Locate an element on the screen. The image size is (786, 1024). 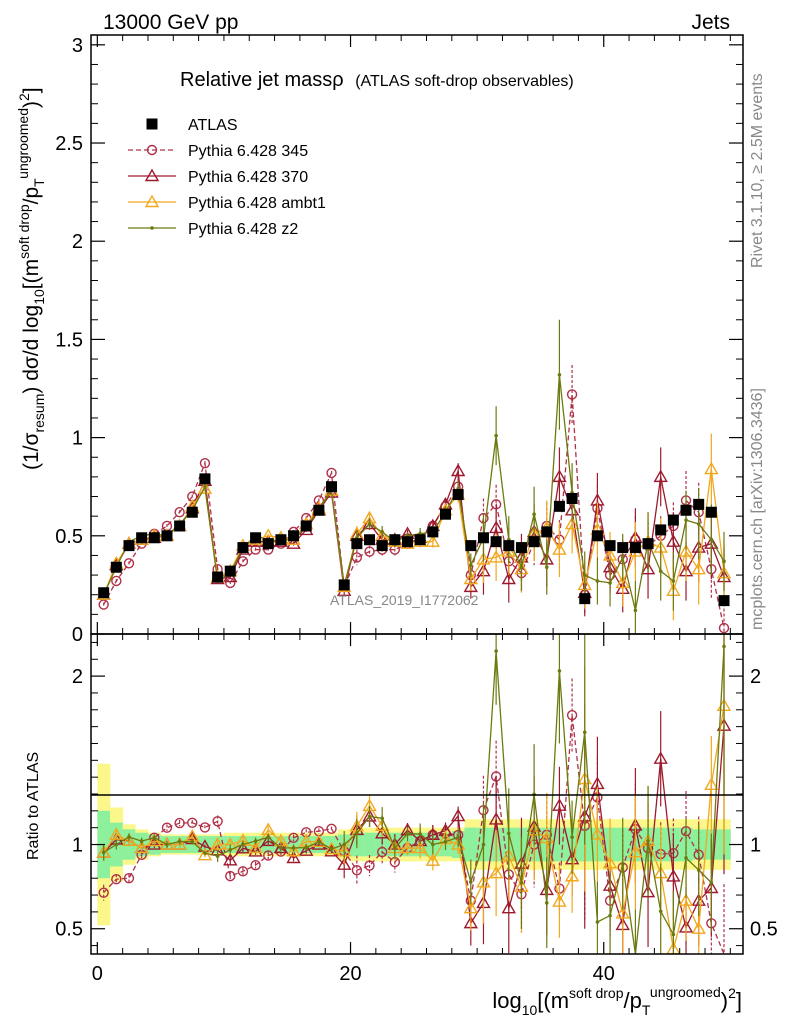
y-tick-label-main: 2.5 is located at coordinates (69, 144).